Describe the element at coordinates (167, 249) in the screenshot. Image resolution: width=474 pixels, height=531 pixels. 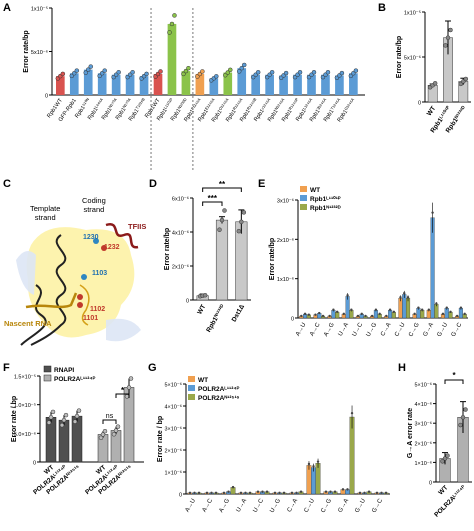
I see `y-axis-label: Error rate/bp` at that location.